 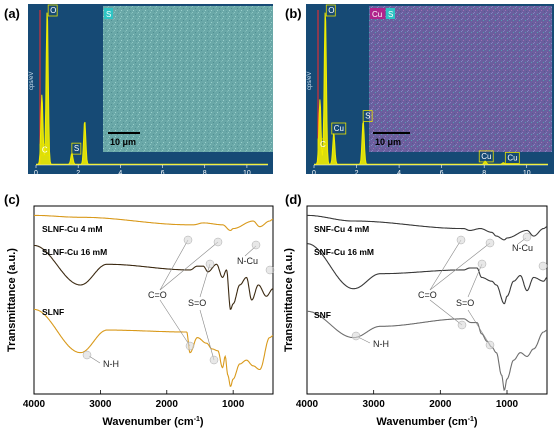 I want to click on ftir-d-annotations: N-Cu C=O S=O N-H, so click(x=449, y=291).